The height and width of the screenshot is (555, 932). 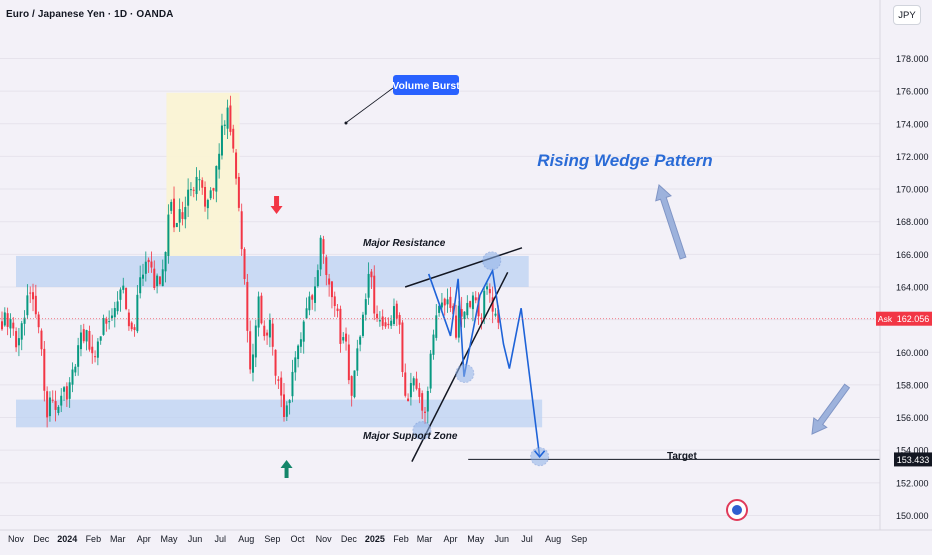 What do you see at coordinates (913, 460) in the screenshot?
I see `target-price-label: 153.433` at bounding box center [913, 460].